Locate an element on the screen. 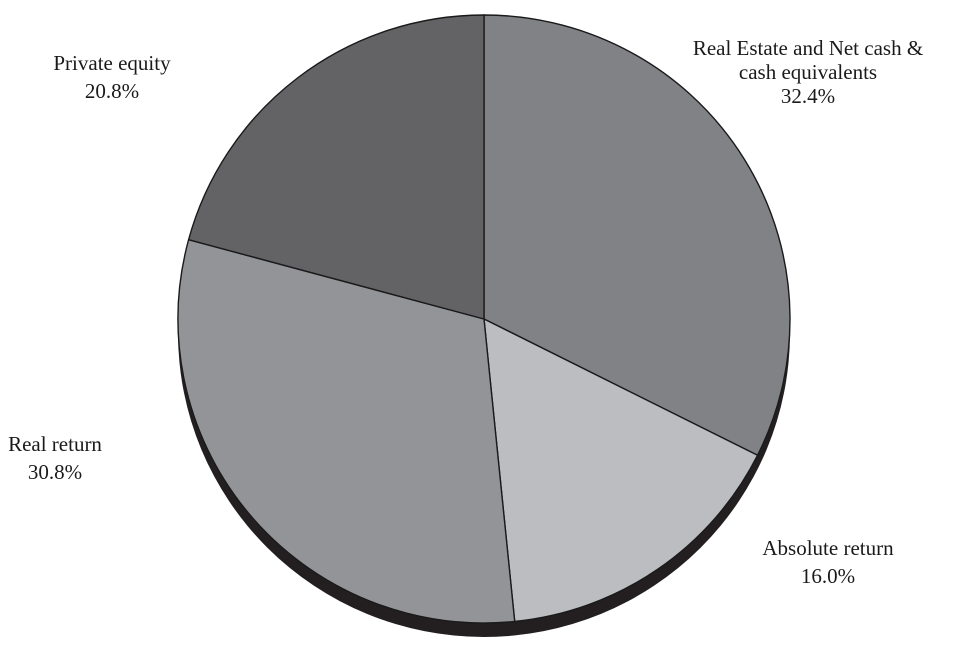 Image resolution: width=953 pixels, height=650 pixels. pie-label-name-0-1: cash equivalents is located at coordinates (808, 72).